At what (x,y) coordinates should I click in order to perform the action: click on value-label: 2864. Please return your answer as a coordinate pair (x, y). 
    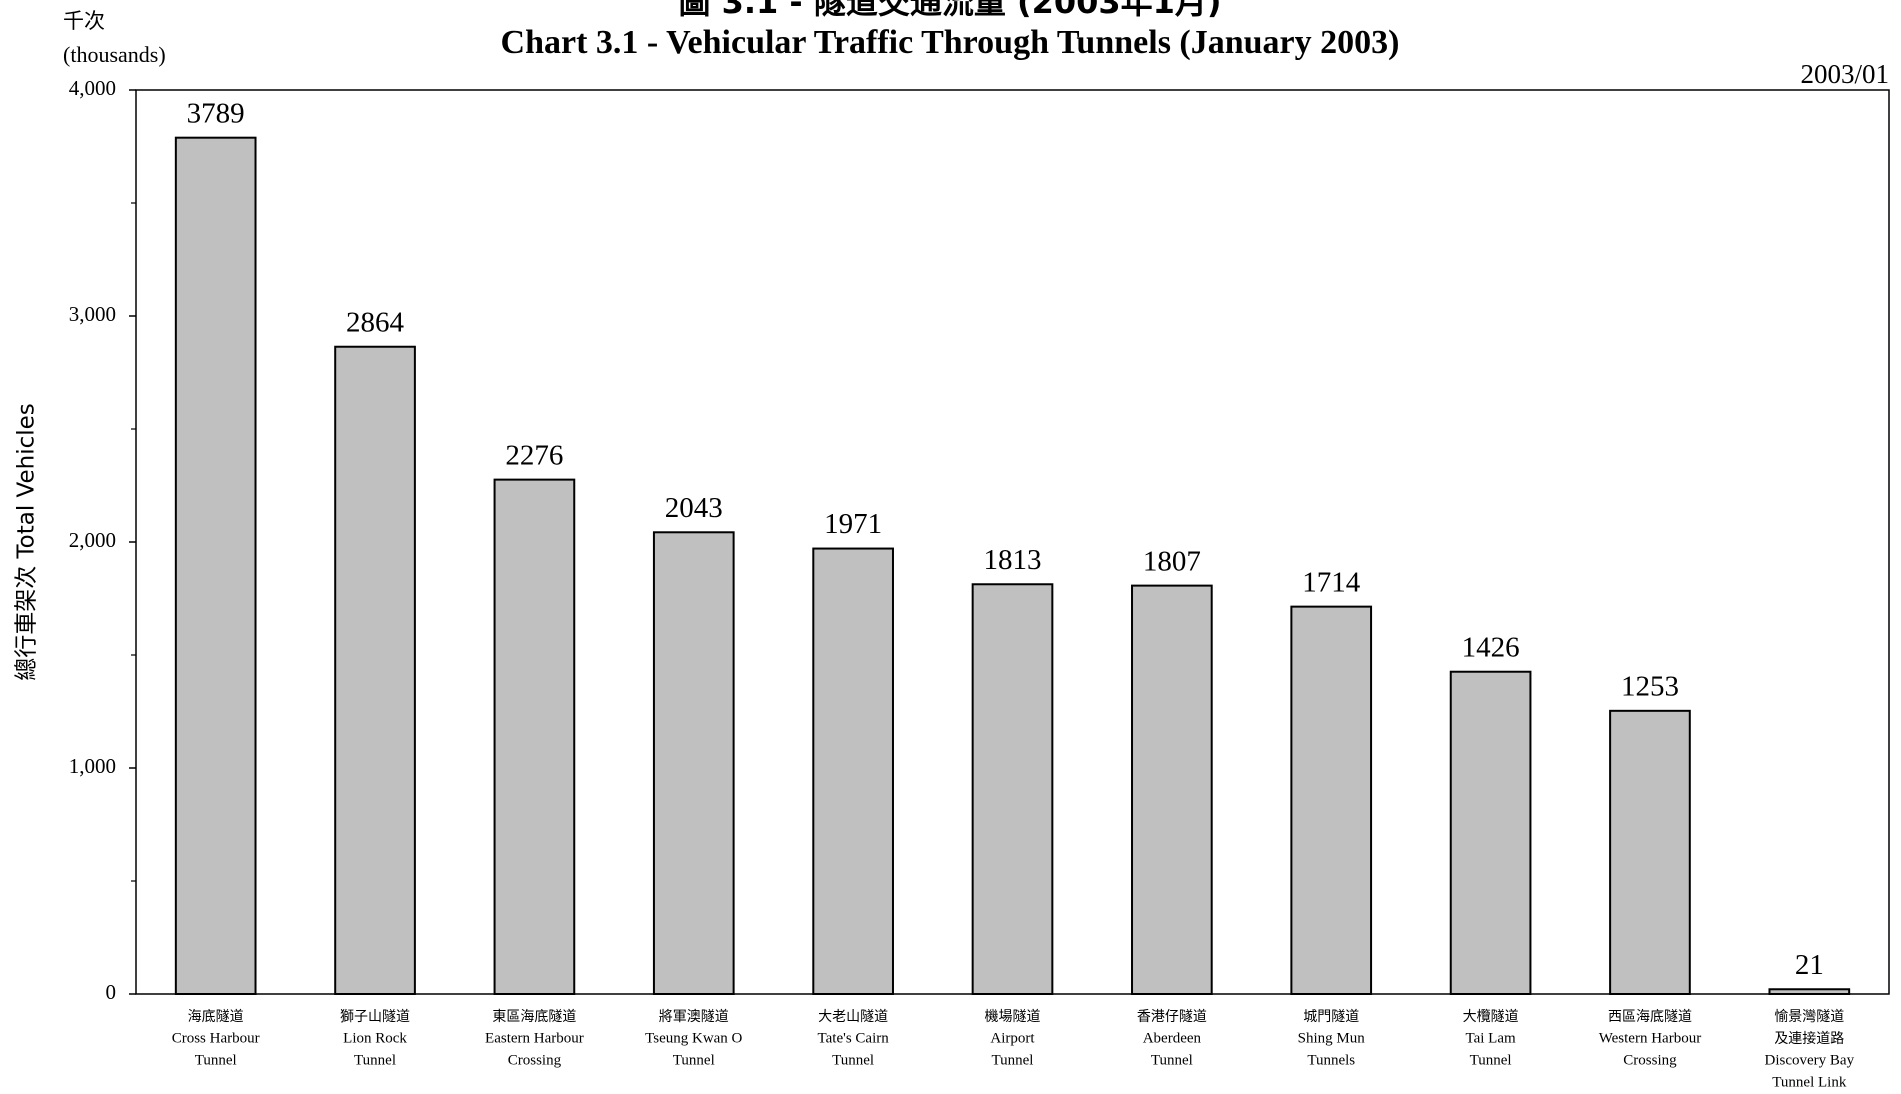
    Looking at the image, I should click on (375, 322).